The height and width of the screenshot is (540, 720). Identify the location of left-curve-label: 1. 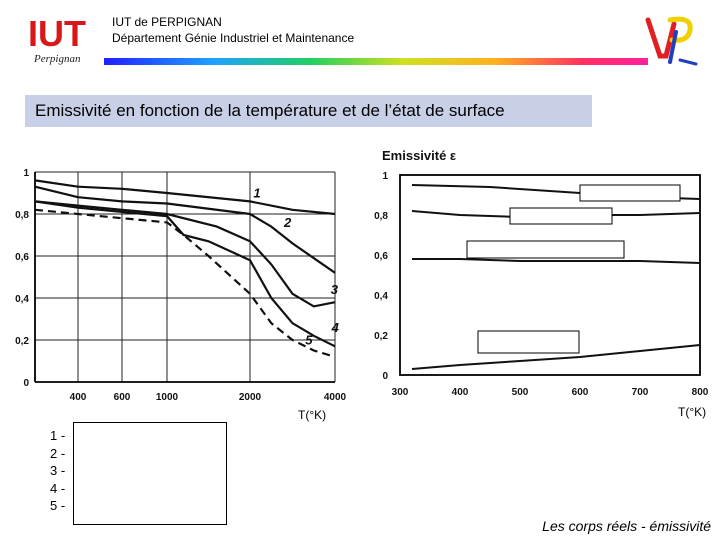
(256, 192).